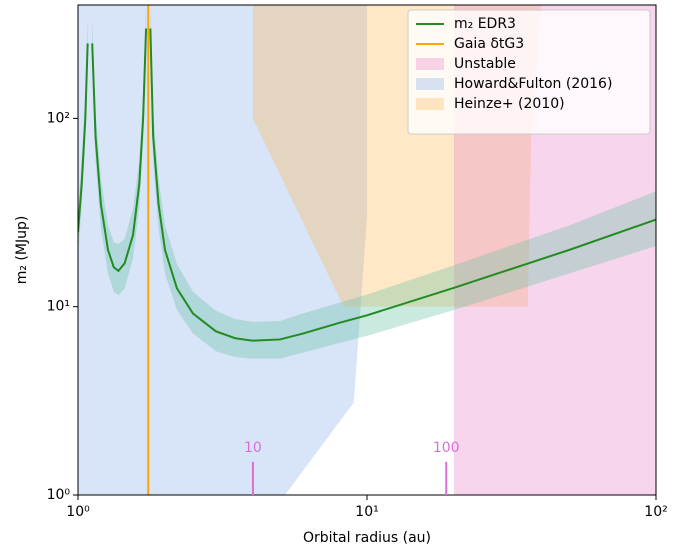  What do you see at coordinates (58, 118) in the screenshot?
I see `y-tick-label: 10²` at bounding box center [58, 118].